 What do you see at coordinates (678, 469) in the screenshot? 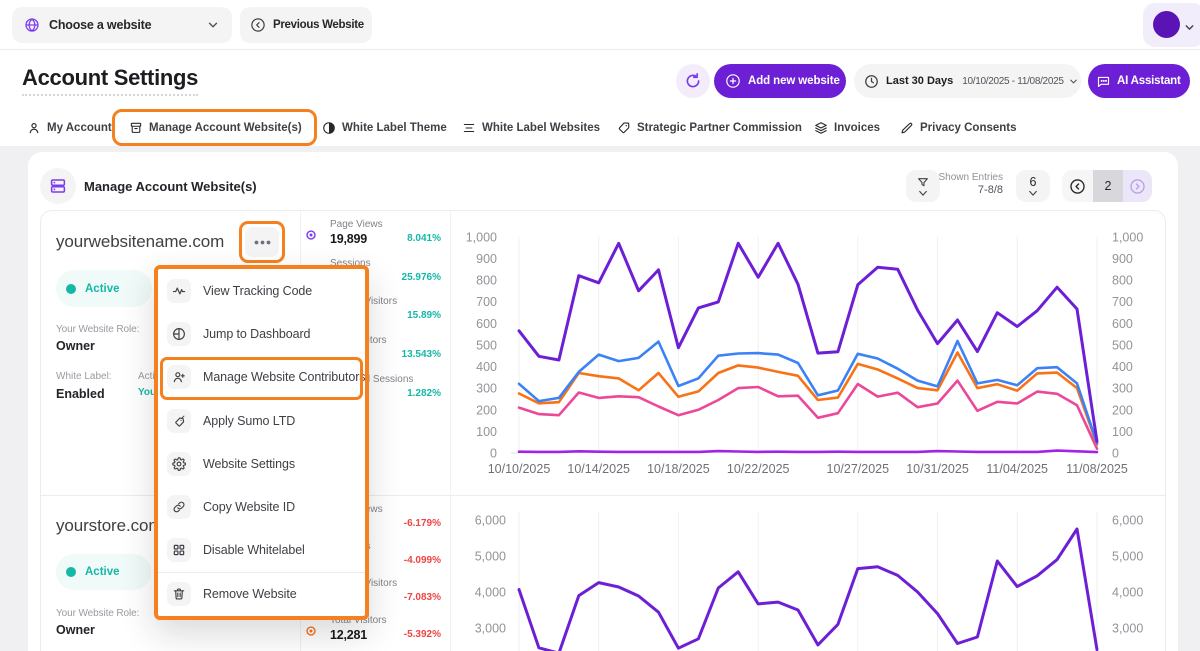
I see `svg-text: 10/18/2025` at bounding box center [678, 469].